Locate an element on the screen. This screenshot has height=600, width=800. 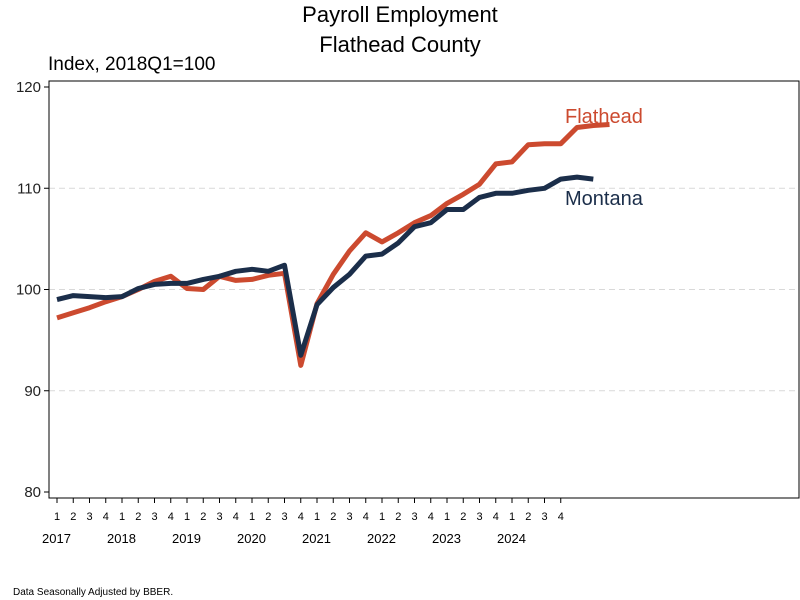
x-tick-label-year: 2023 is located at coordinates (446, 538).